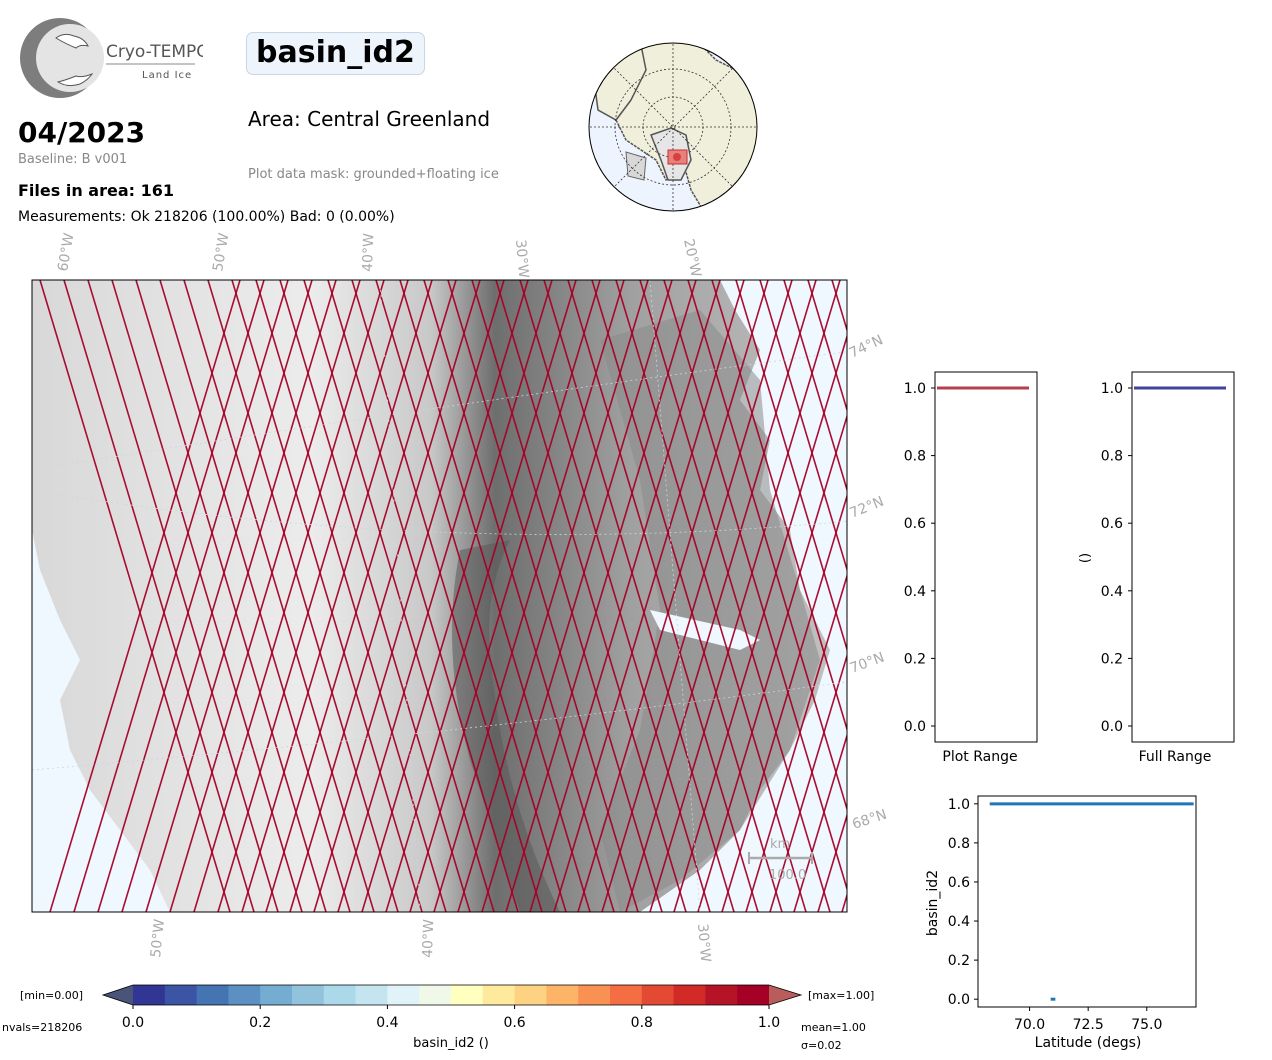 The height and width of the screenshot is (1060, 1272). What do you see at coordinates (1088, 1025) in the screenshot?
I see `x-tick-label: 72.5` at bounding box center [1088, 1025].